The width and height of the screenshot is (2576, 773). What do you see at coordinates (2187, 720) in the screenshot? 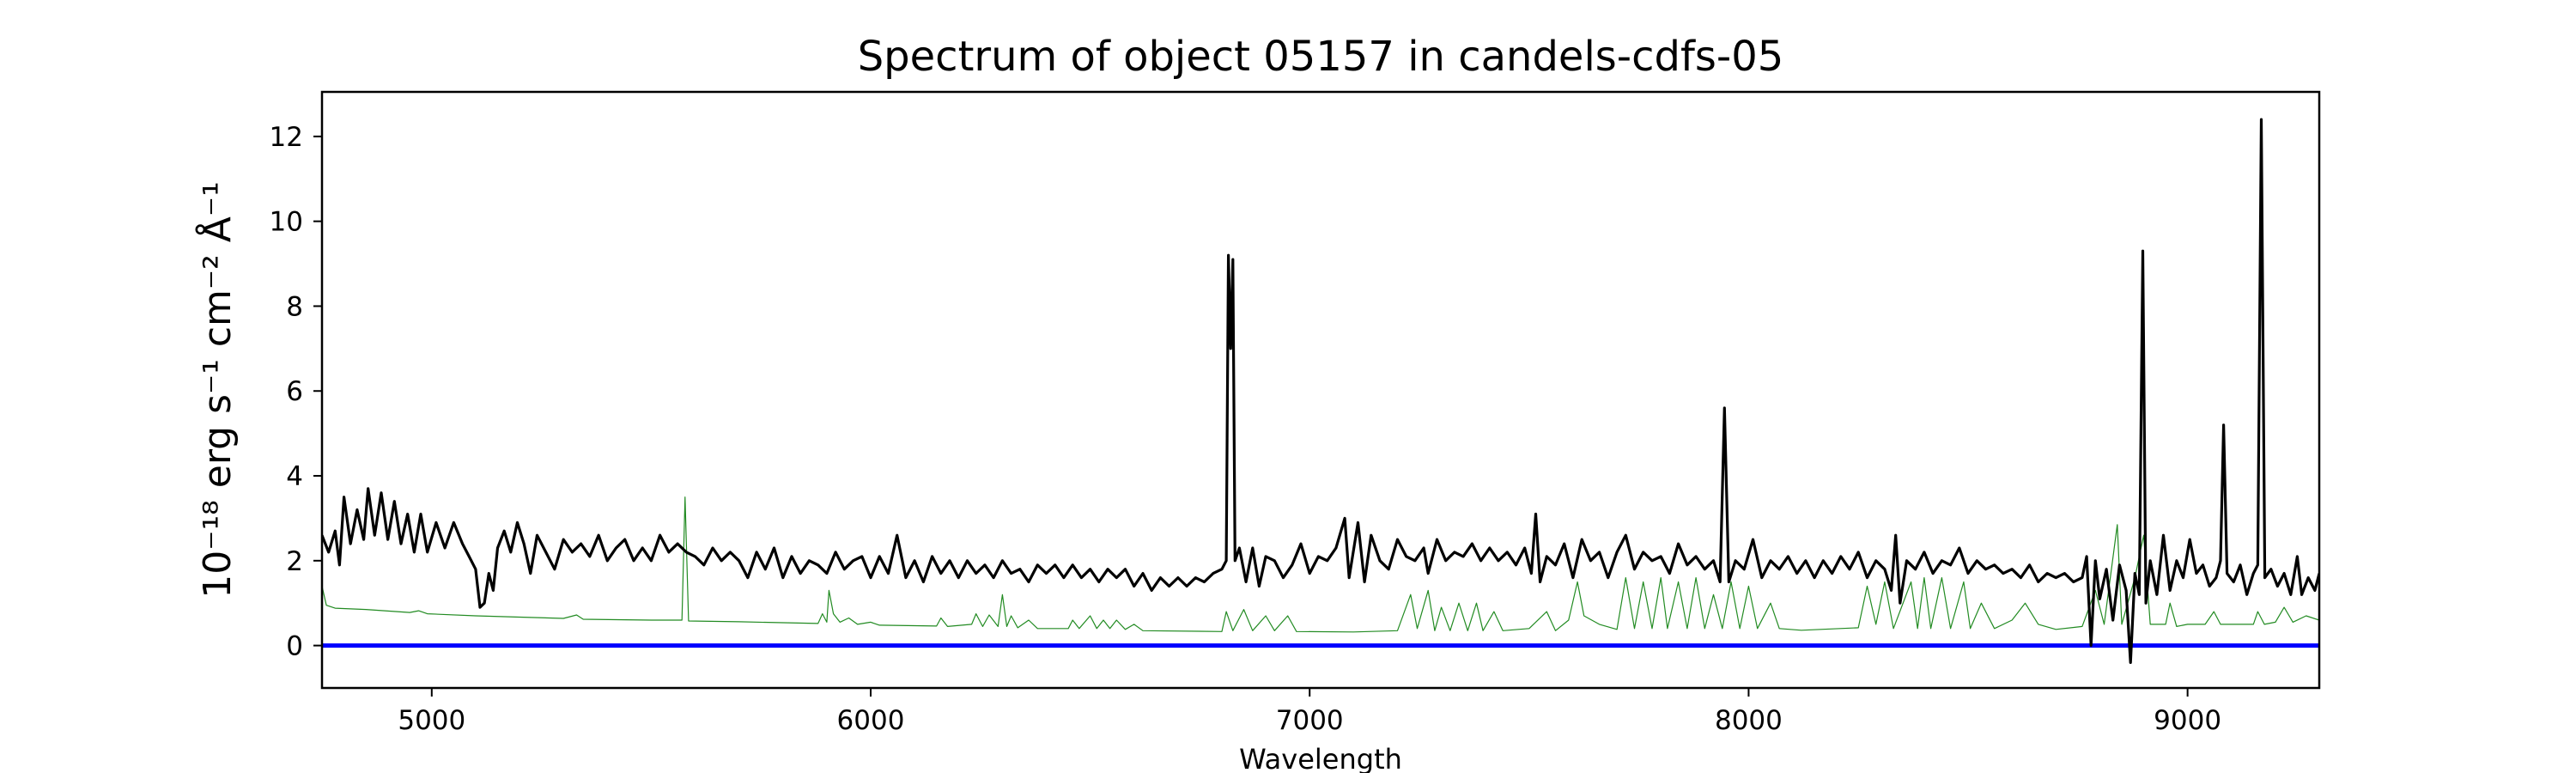
I see `x-tick-label: 9000` at bounding box center [2187, 720].